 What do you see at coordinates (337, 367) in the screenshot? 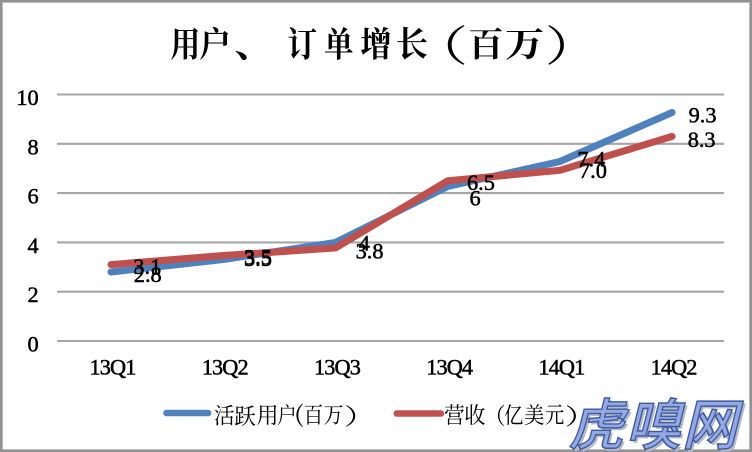
I see `svg-text: 13Q3` at bounding box center [337, 367].